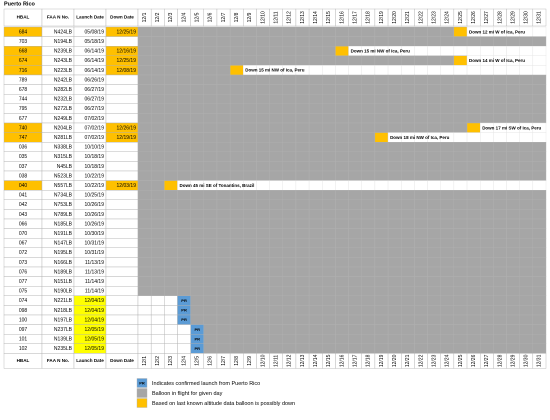 The image size is (550, 420). I want to click on day-header: 12/16, so click(342, 17).